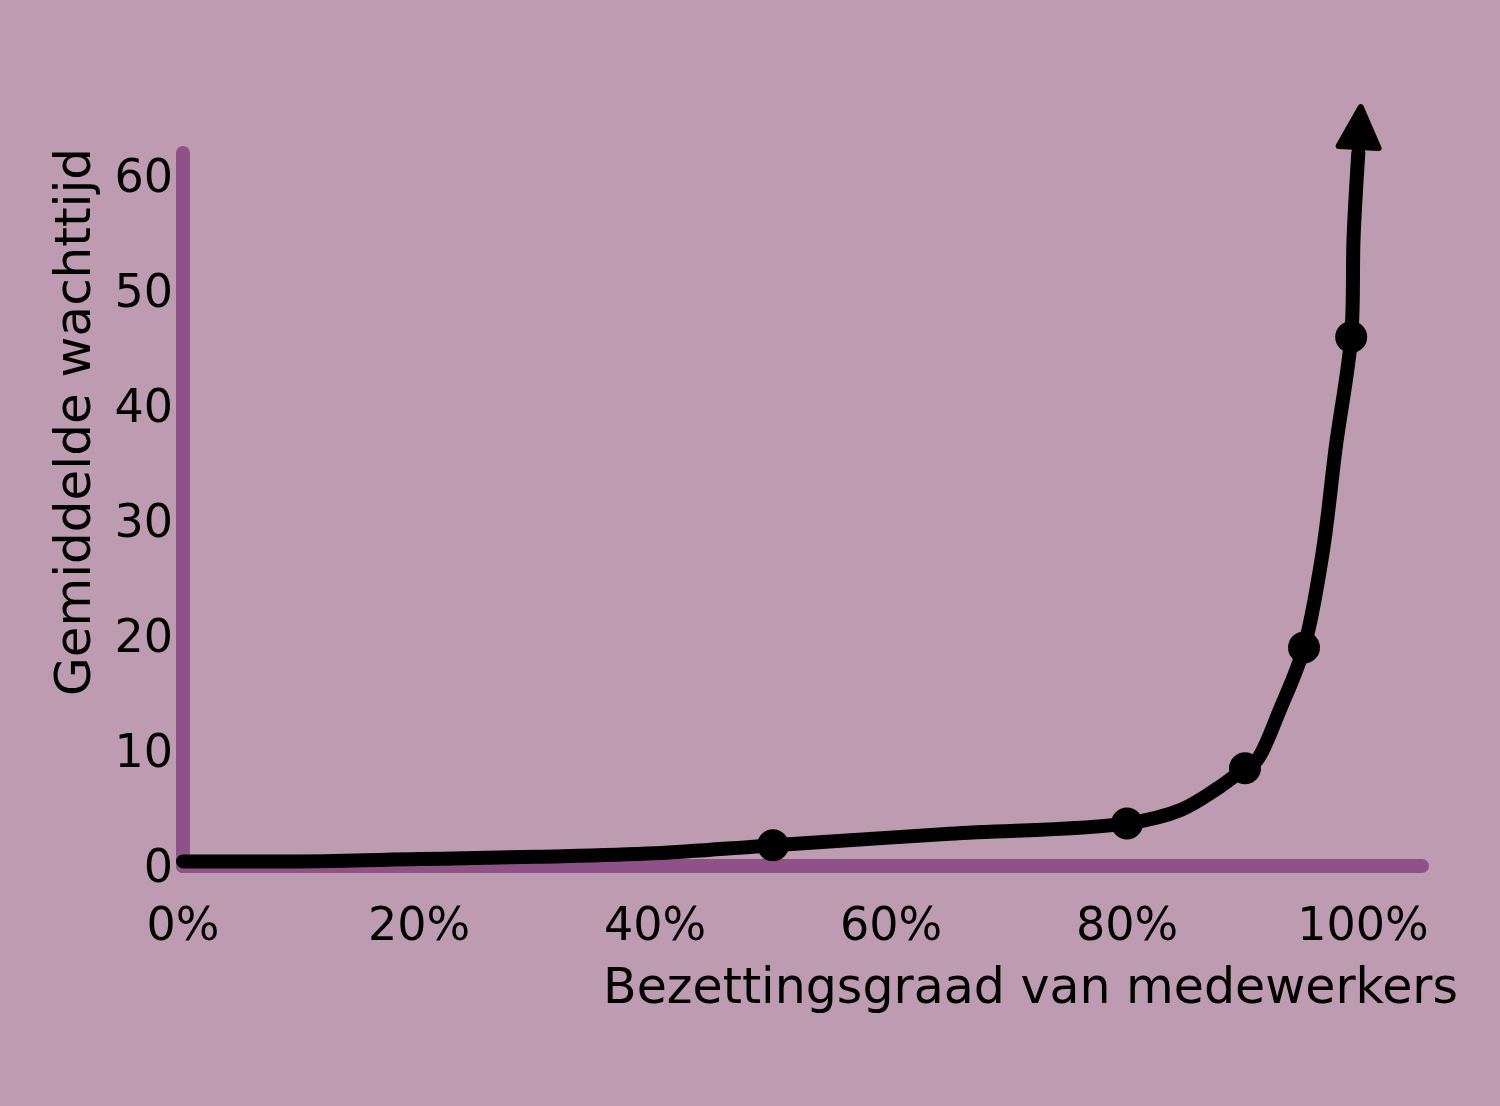  What do you see at coordinates (419, 924) in the screenshot?
I see `x-tick-label: 20%` at bounding box center [419, 924].